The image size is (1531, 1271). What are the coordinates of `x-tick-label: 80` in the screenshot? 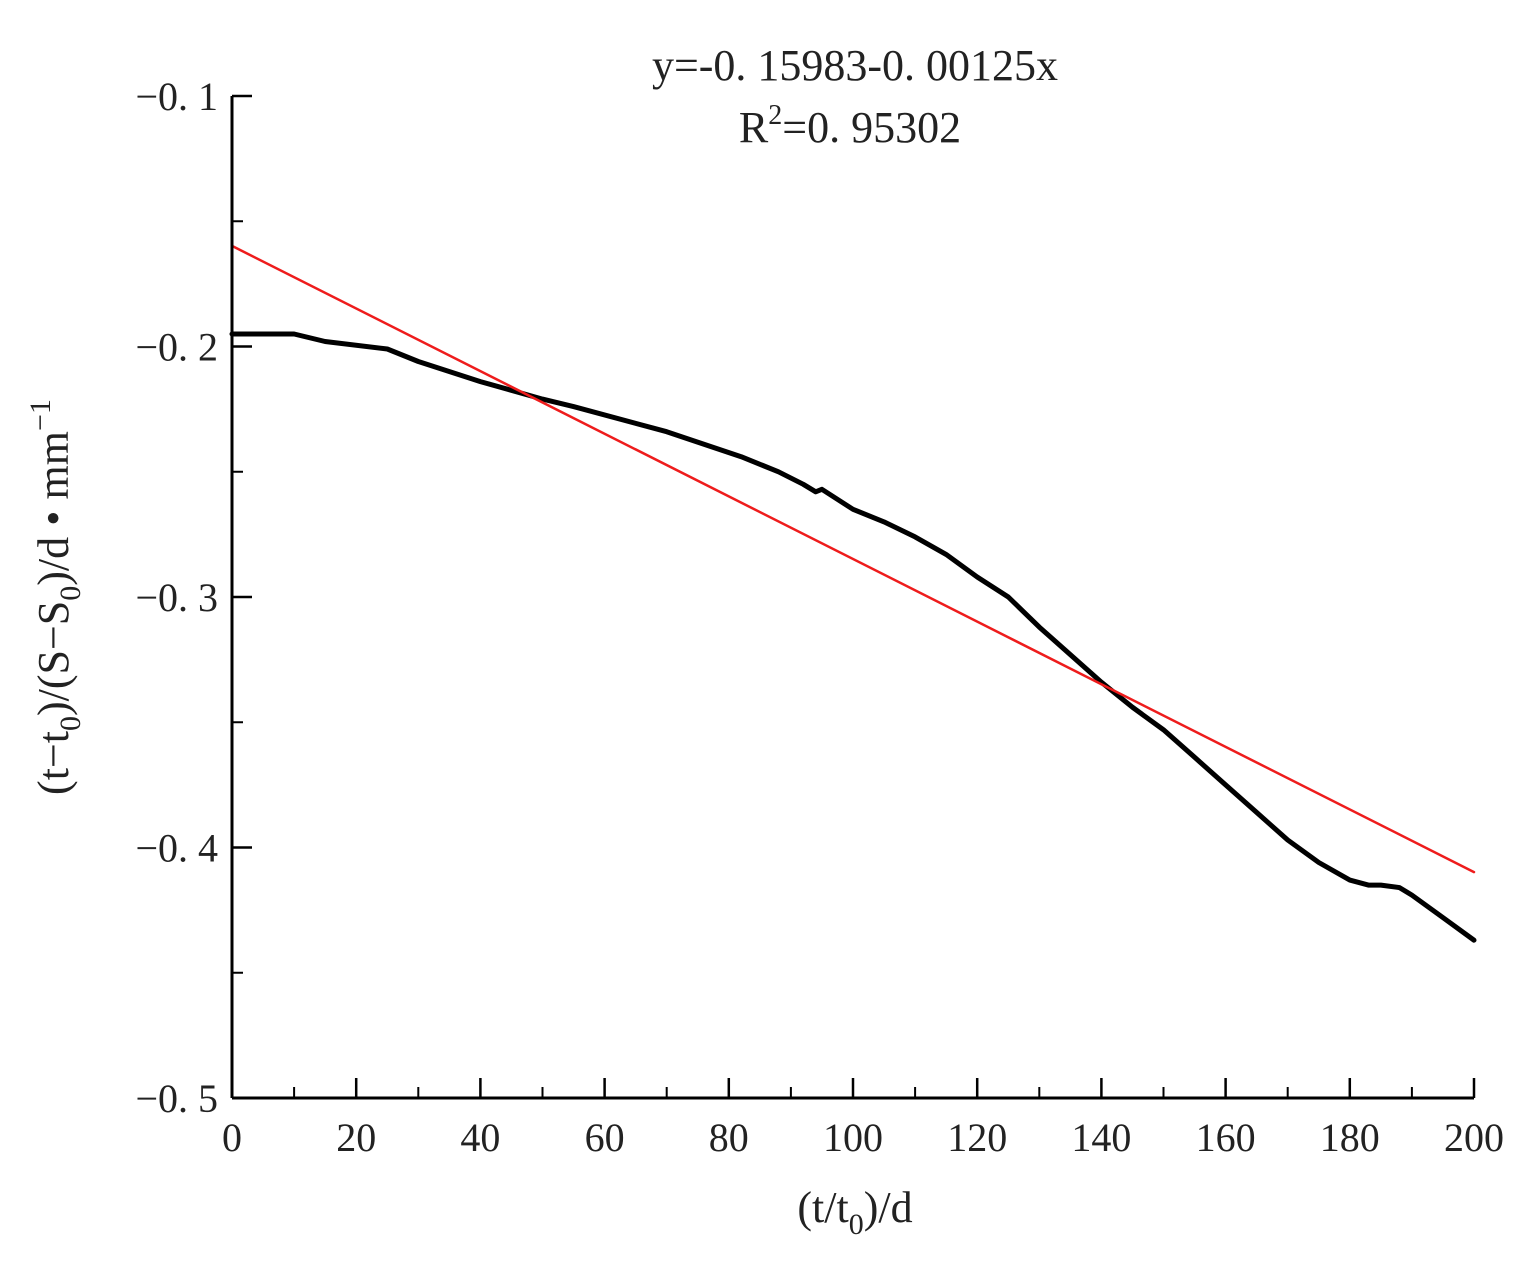 It's located at (729, 1137).